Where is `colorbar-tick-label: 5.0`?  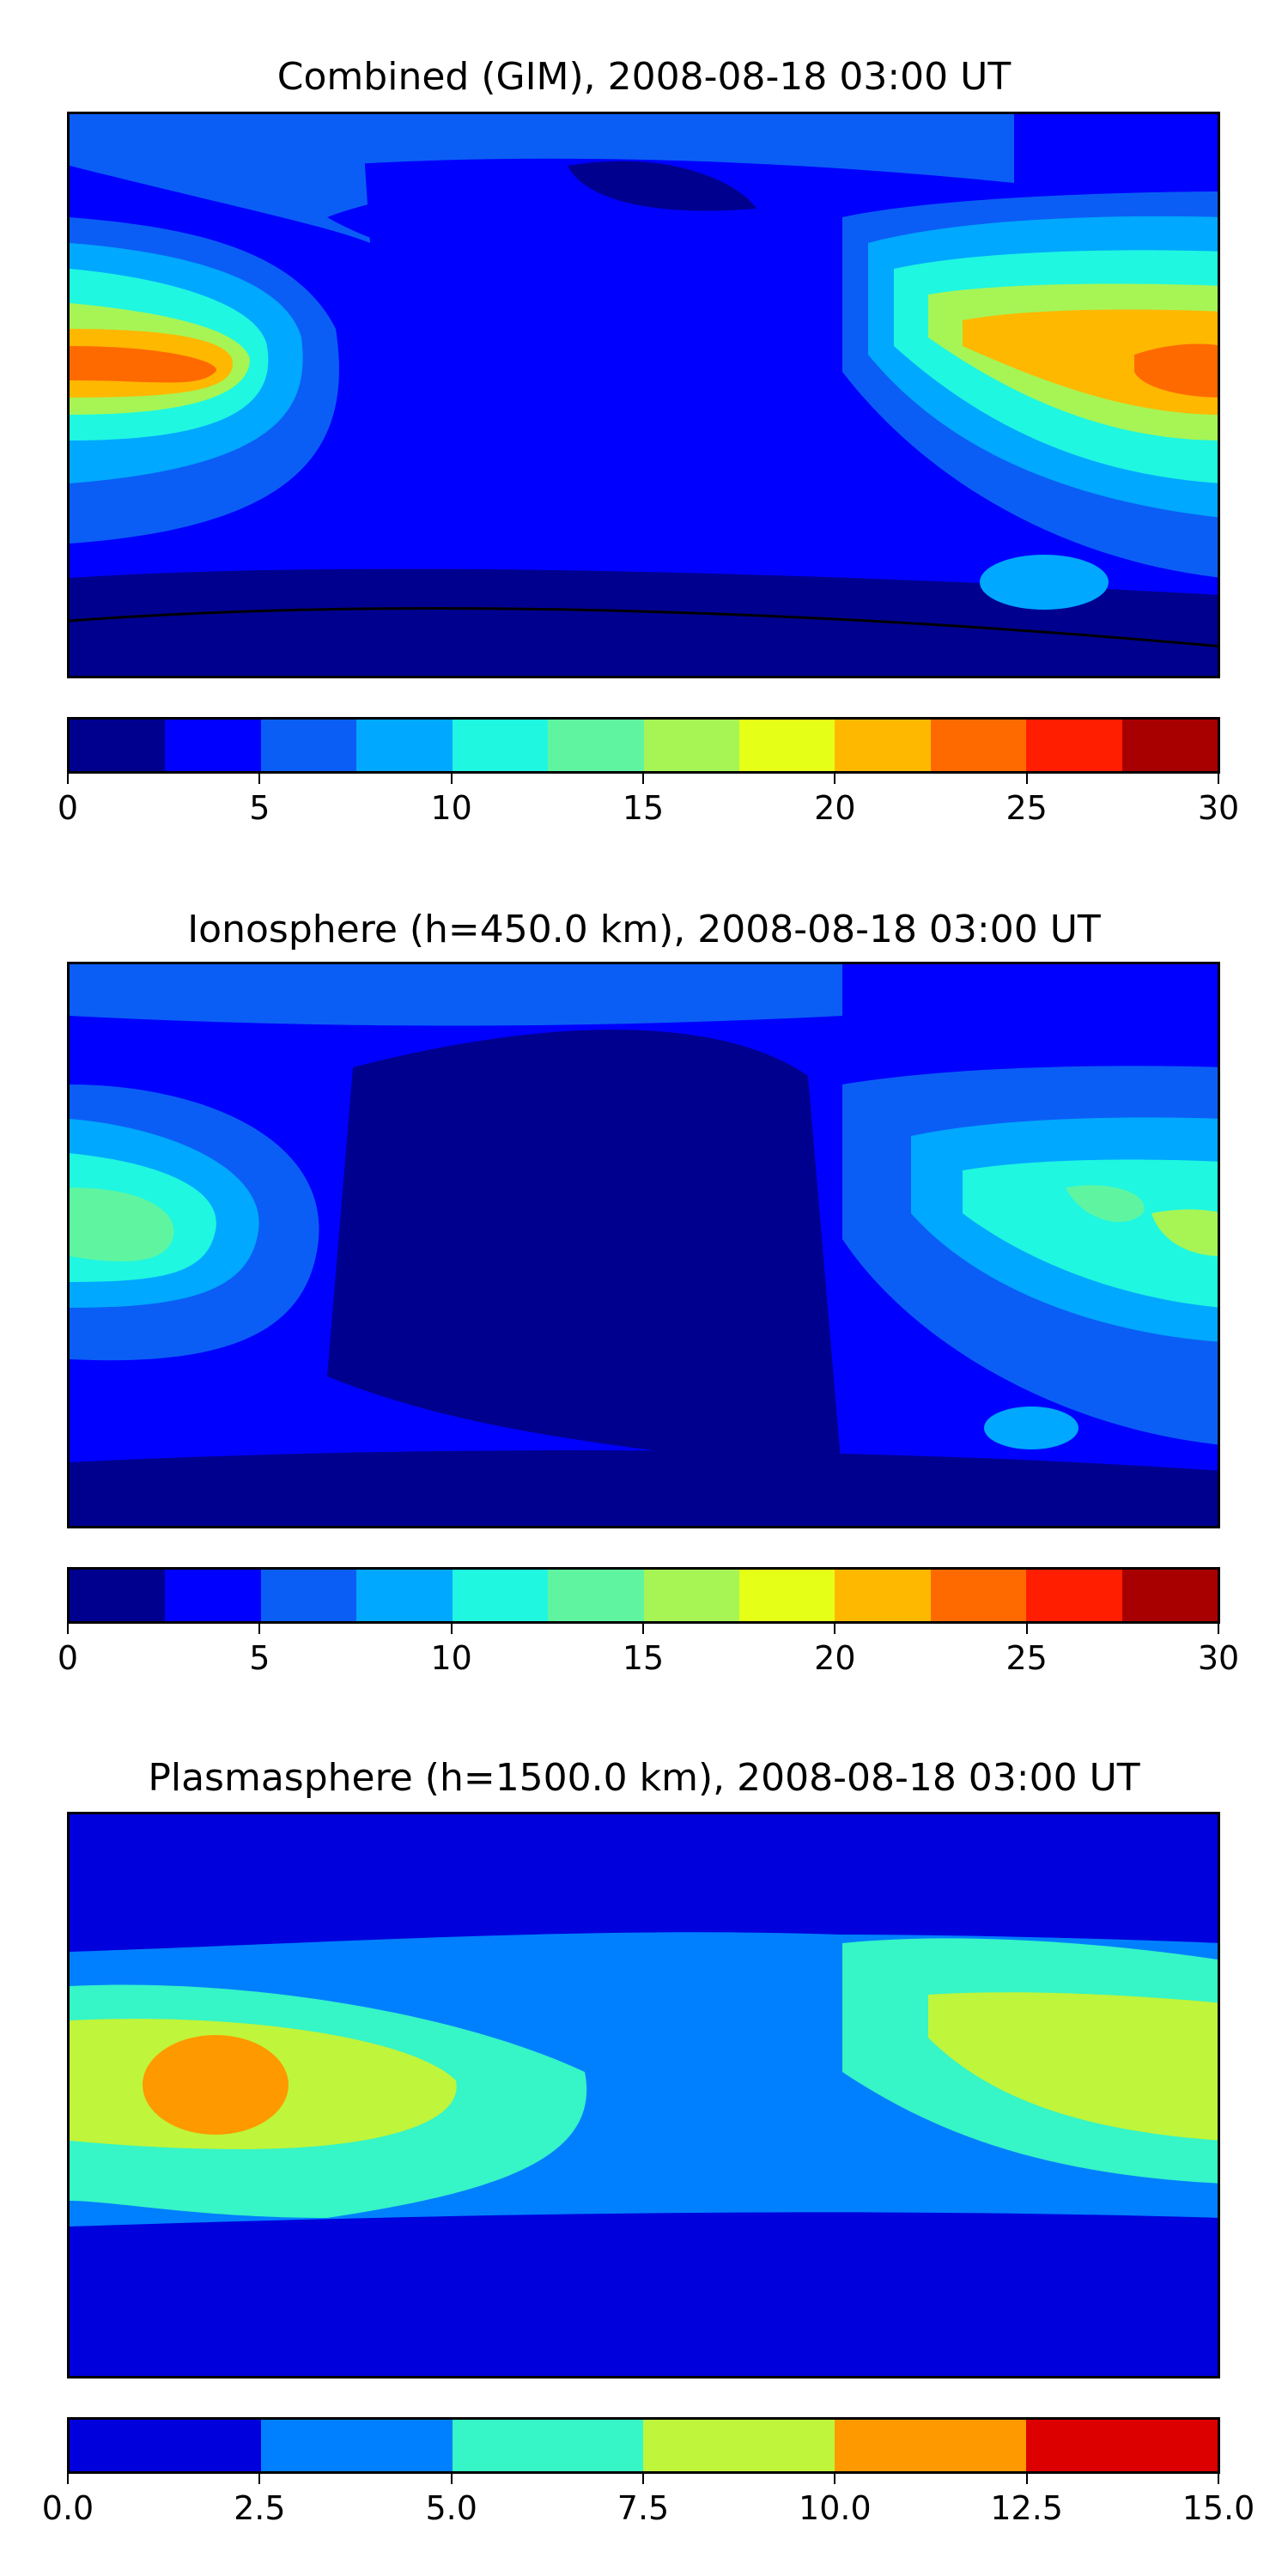
colorbar-tick-label: 5.0 is located at coordinates (451, 2508).